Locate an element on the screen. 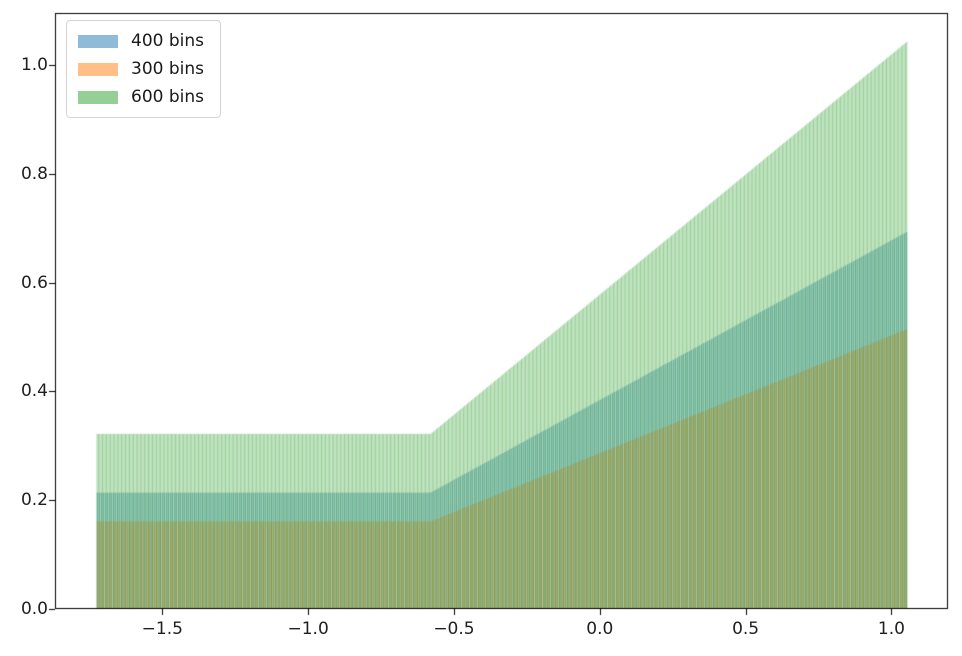 The image size is (962, 656). y-tick-label: 0.6 is located at coordinates (34, 282).